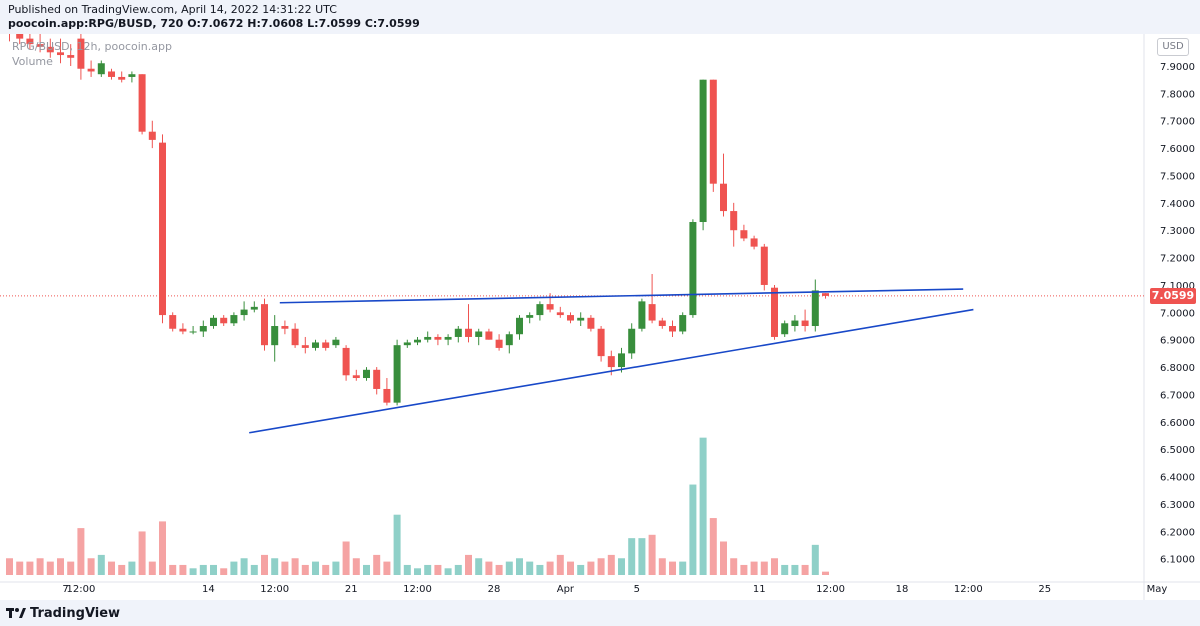 This screenshot has width=1200, height=626. I want to click on price-tick-label: 7.6000, so click(1177, 149).